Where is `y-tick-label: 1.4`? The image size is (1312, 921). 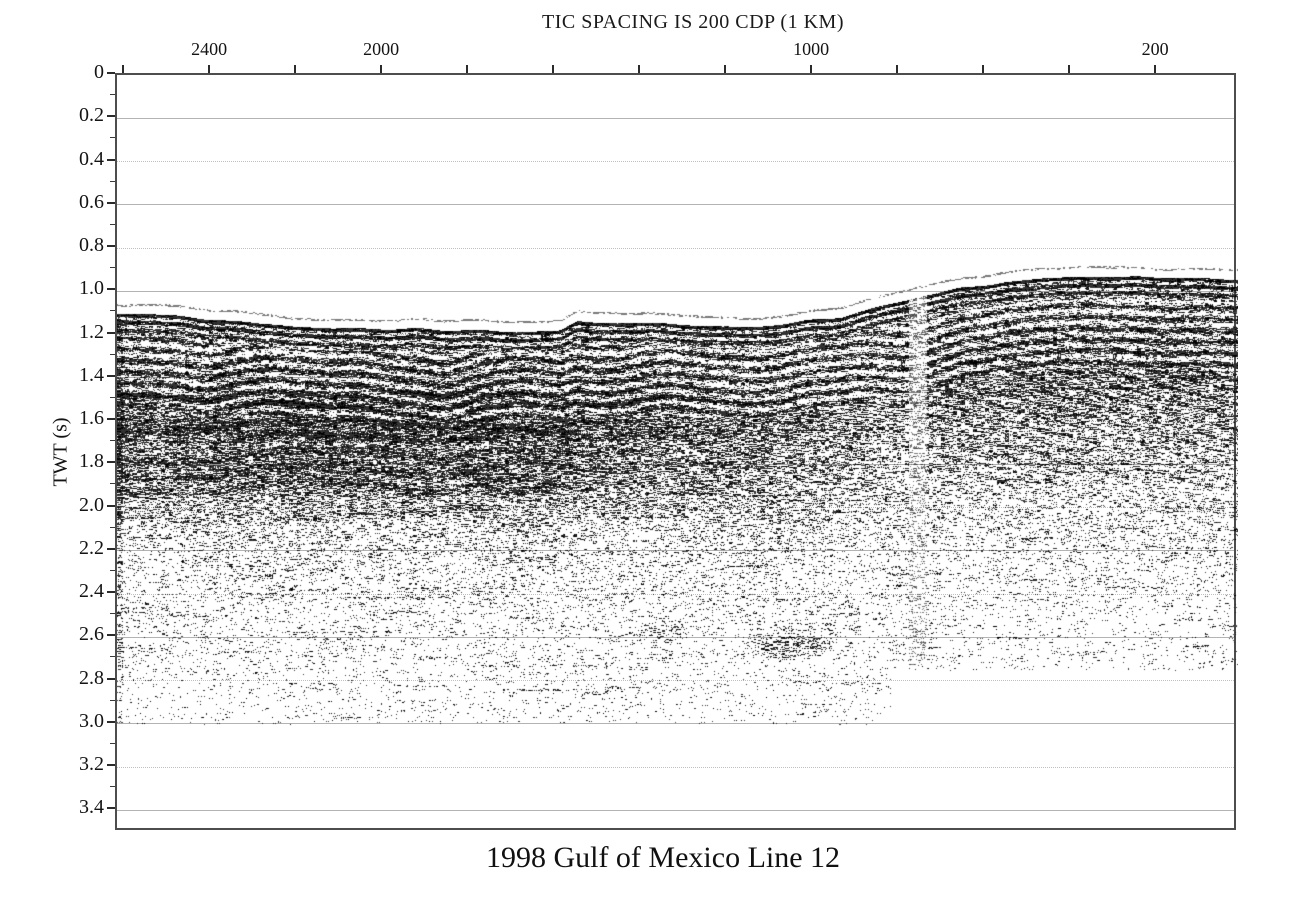 y-tick-label: 1.4 is located at coordinates (91, 374).